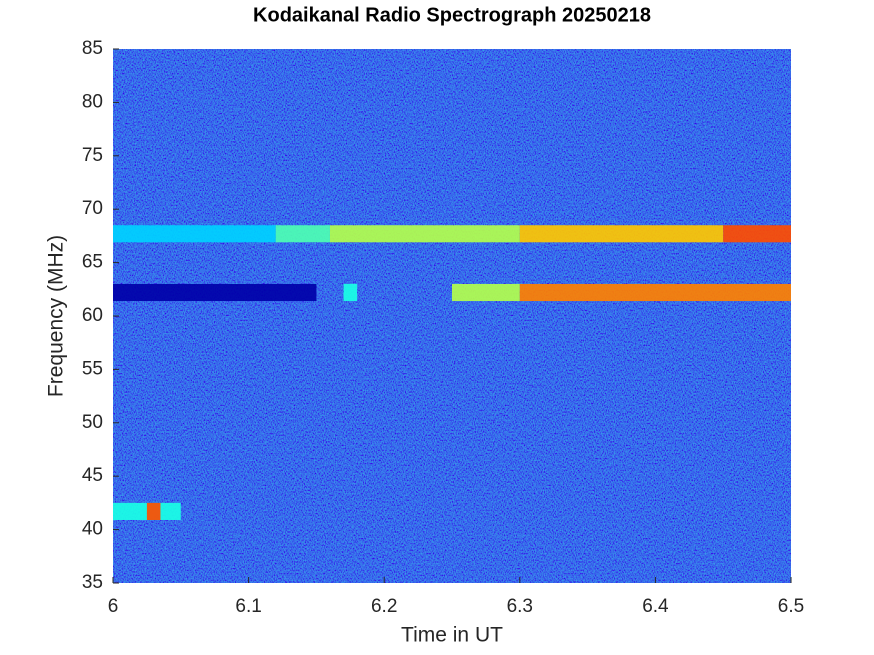 Image resolution: width=874 pixels, height=655 pixels. Describe the element at coordinates (92, 368) in the screenshot. I see `y-tick-label: 55` at that location.